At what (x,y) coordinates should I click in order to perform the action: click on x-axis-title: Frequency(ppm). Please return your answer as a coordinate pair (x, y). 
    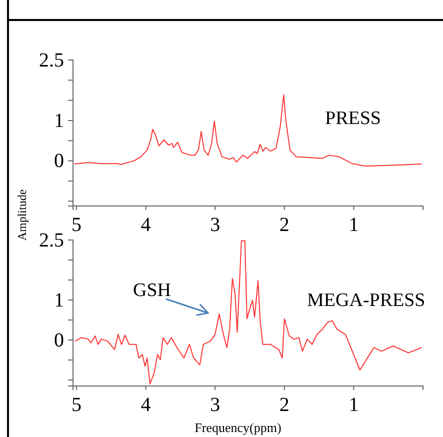
    Looking at the image, I should click on (238, 427).